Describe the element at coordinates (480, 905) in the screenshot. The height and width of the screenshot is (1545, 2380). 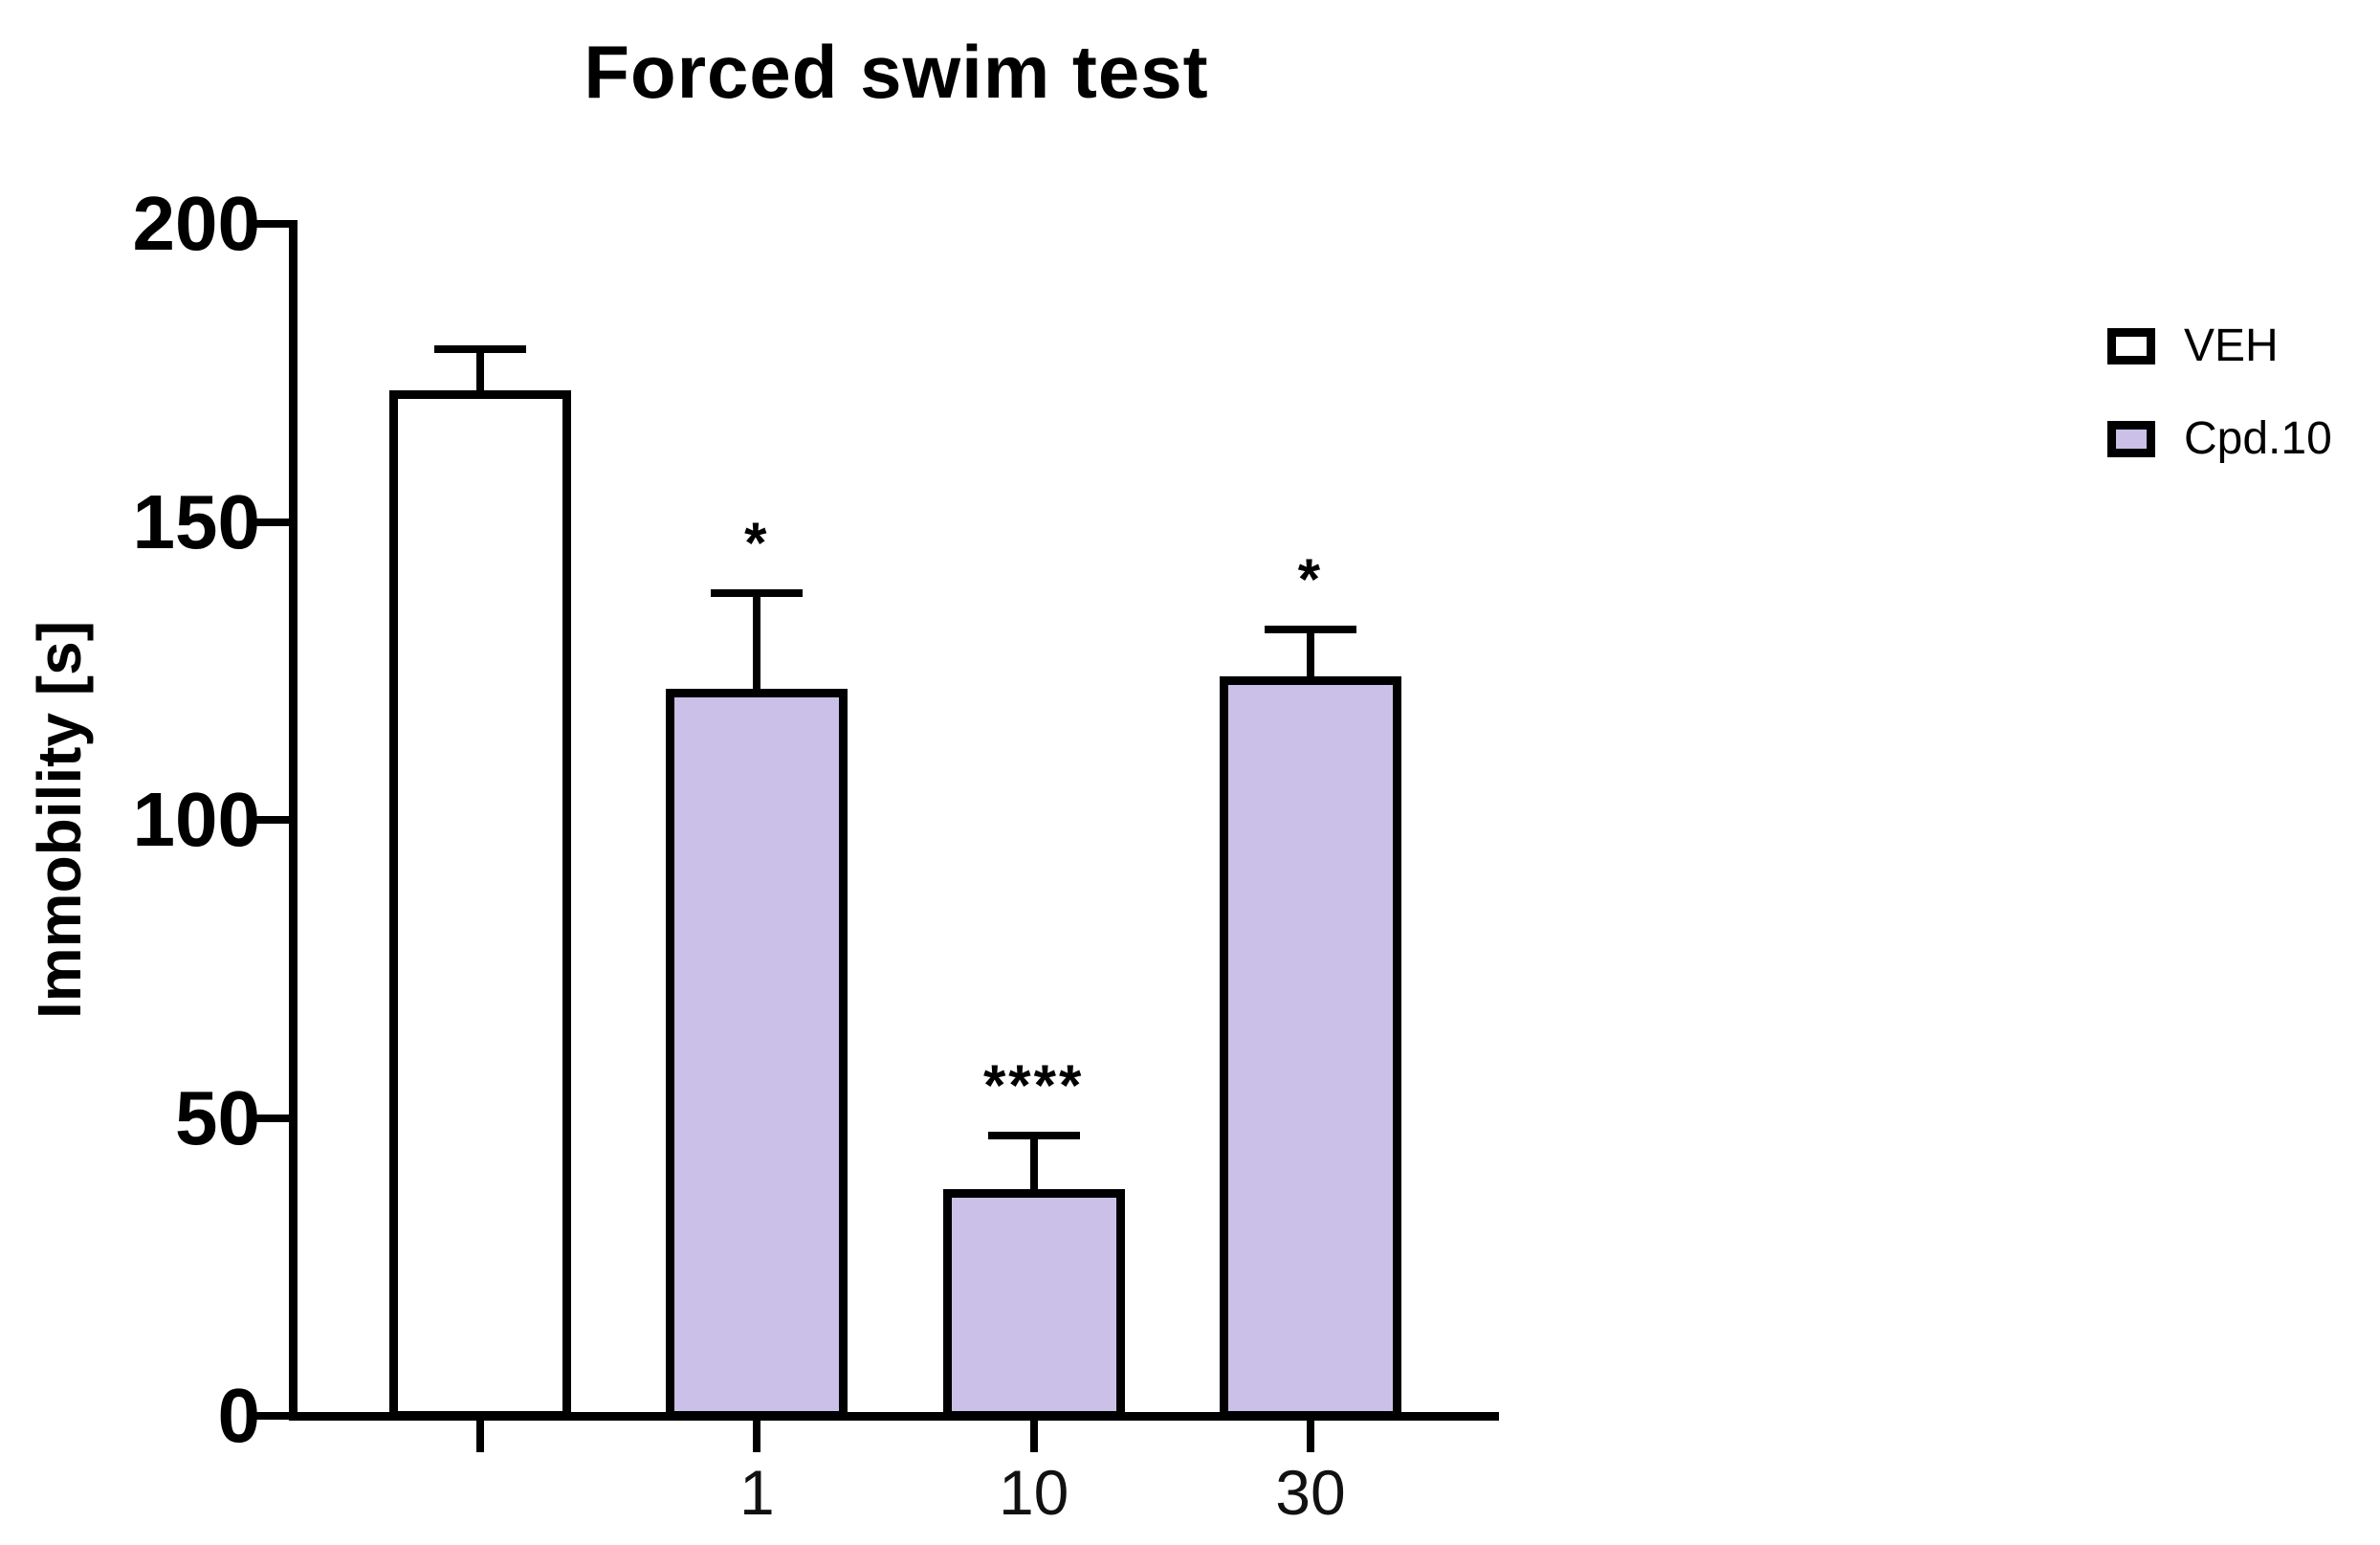
I see `bar-veh` at that location.